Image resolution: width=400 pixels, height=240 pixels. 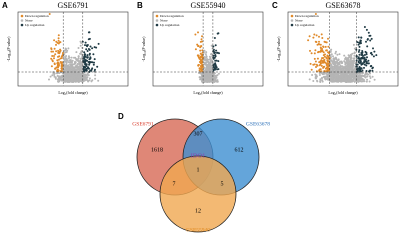 What do you see at coordinates (207, 5) in the screenshot?
I see `panel-title: GSE55940` at bounding box center [207, 5].